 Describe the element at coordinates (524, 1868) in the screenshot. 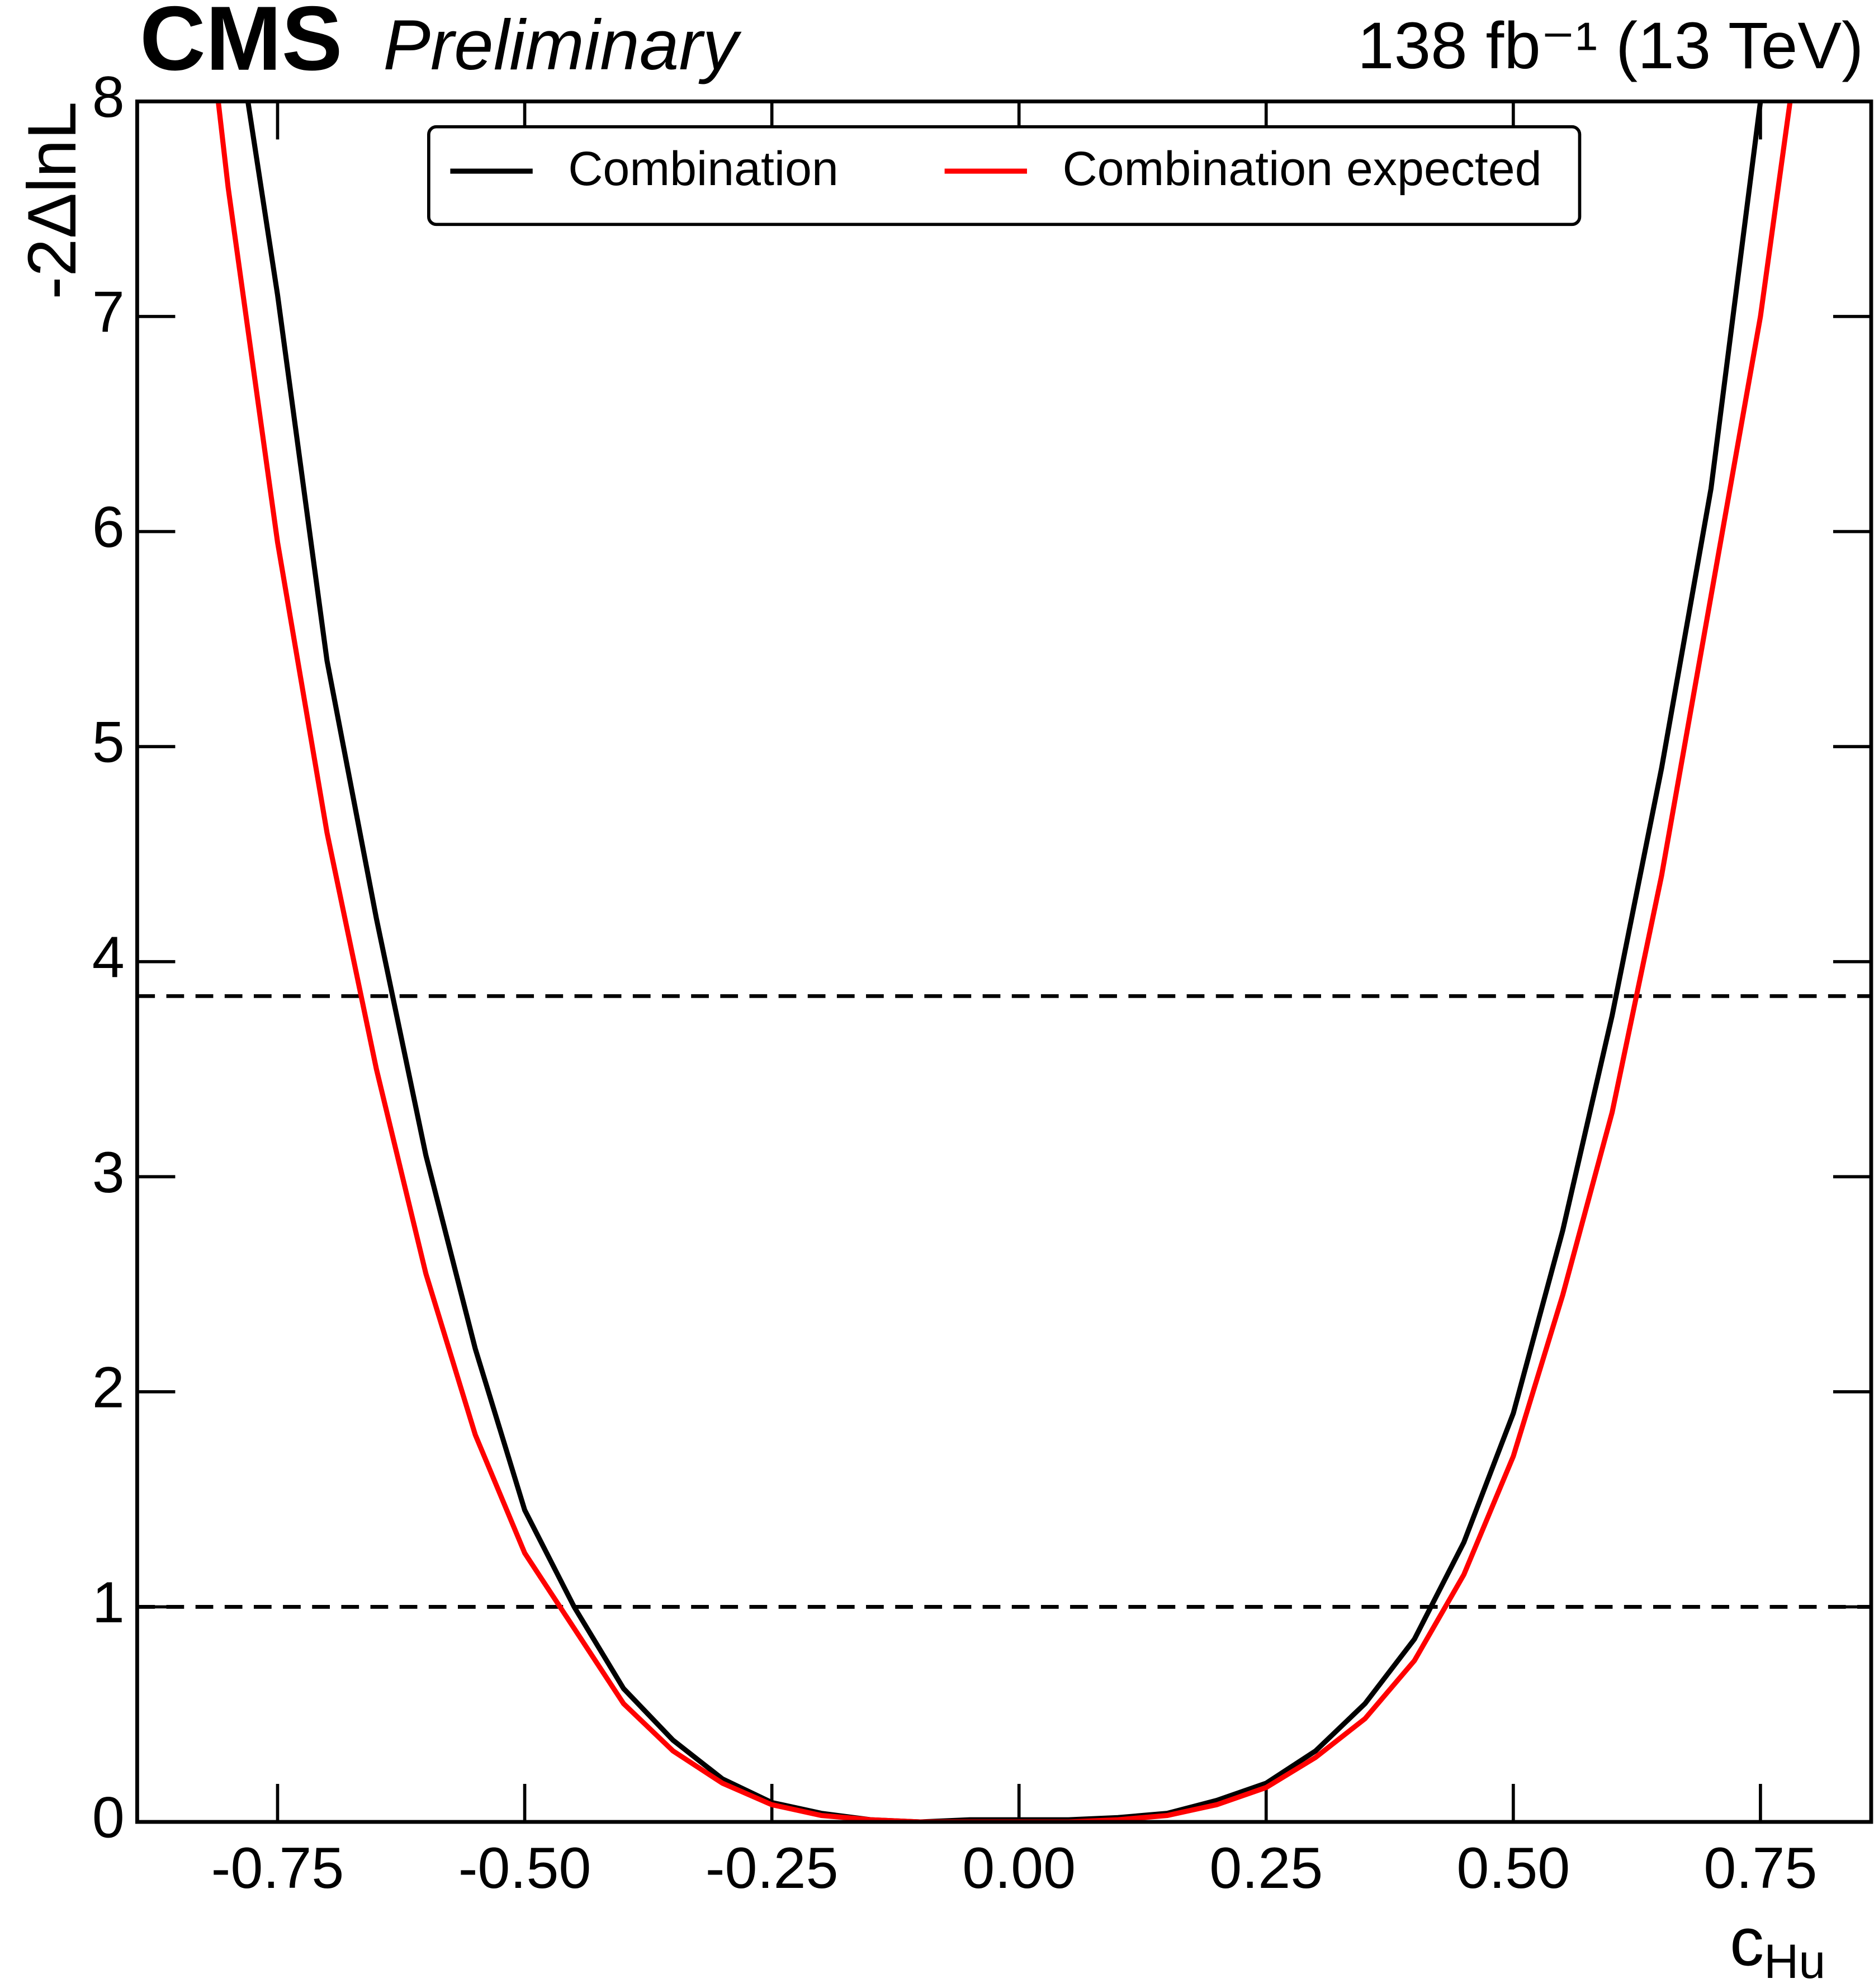

I see `x-tick-label: -0.50` at that location.